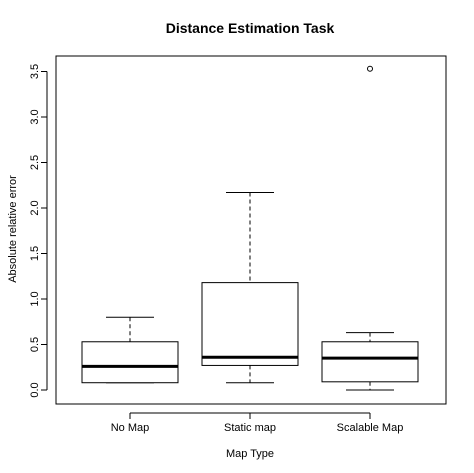  What do you see at coordinates (35, 298) in the screenshot?
I see `y-tick-label: 1.0` at bounding box center [35, 298].